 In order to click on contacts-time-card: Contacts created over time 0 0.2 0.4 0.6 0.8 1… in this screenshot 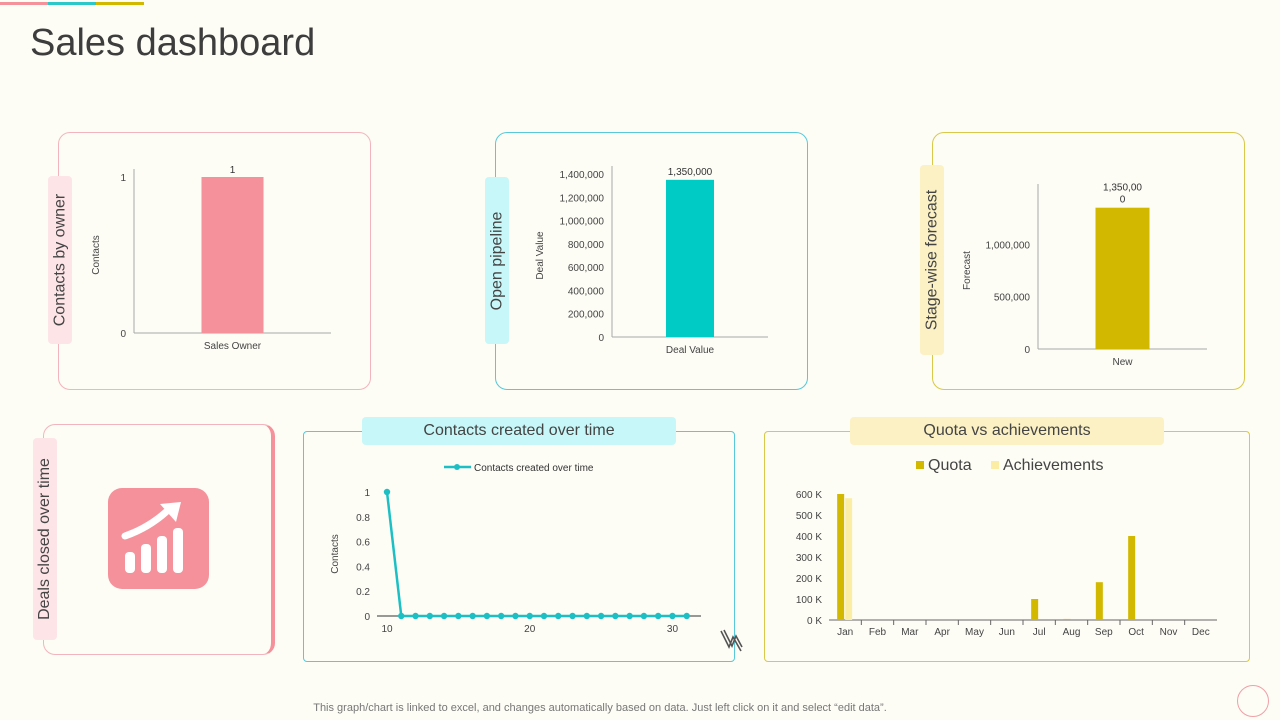, I will do `click(519, 546)`.